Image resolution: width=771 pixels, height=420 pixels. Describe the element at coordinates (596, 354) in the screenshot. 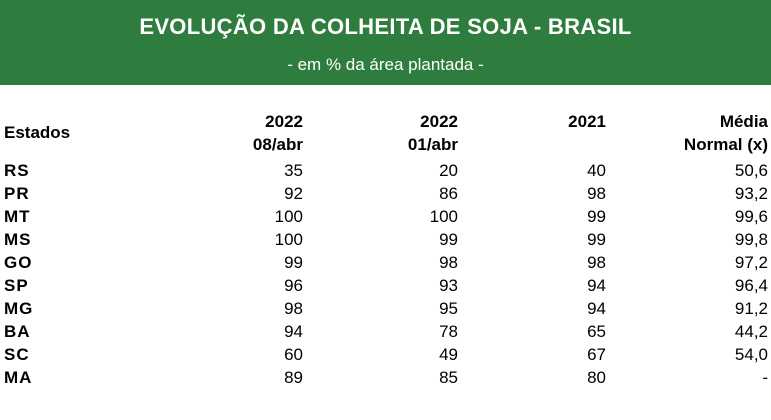

I see `cell-value: 67` at that location.